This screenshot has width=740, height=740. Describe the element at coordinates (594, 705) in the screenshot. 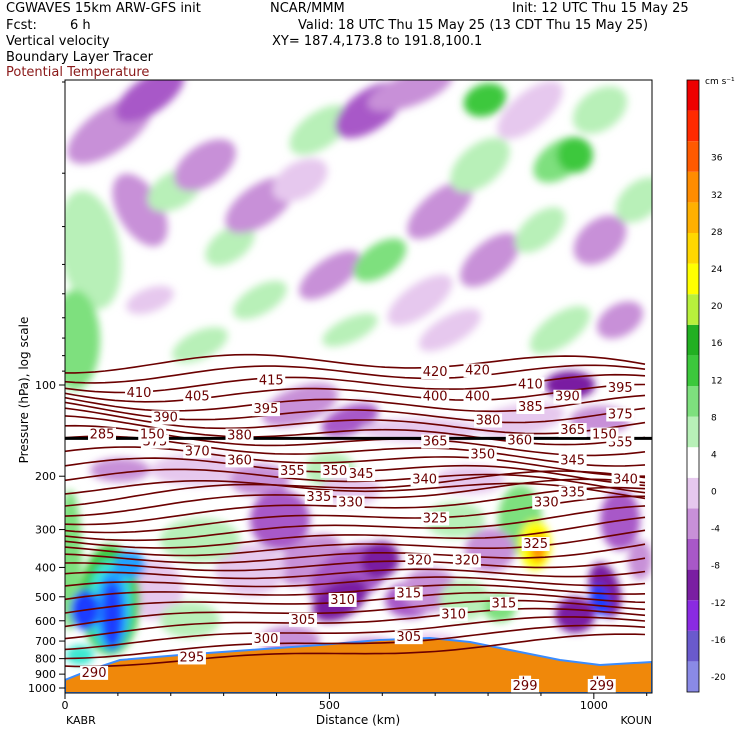

I see `x-tick-label: 1000` at that location.